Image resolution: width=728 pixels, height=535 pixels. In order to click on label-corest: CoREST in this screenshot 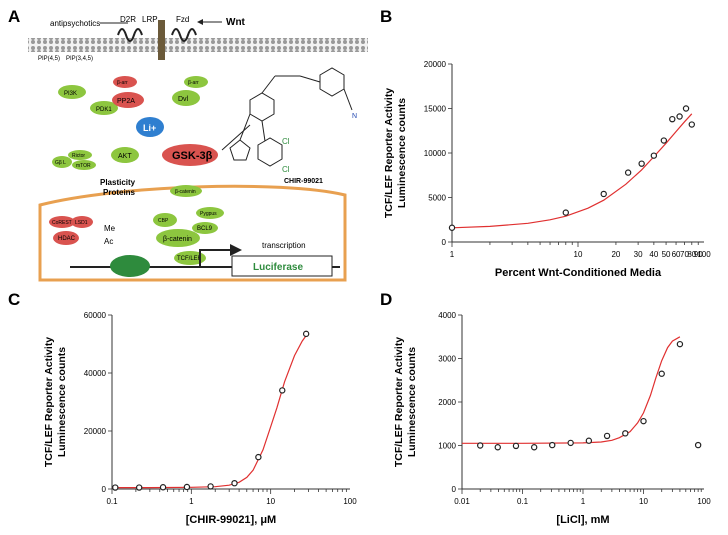, I will do `click(62, 223)`.